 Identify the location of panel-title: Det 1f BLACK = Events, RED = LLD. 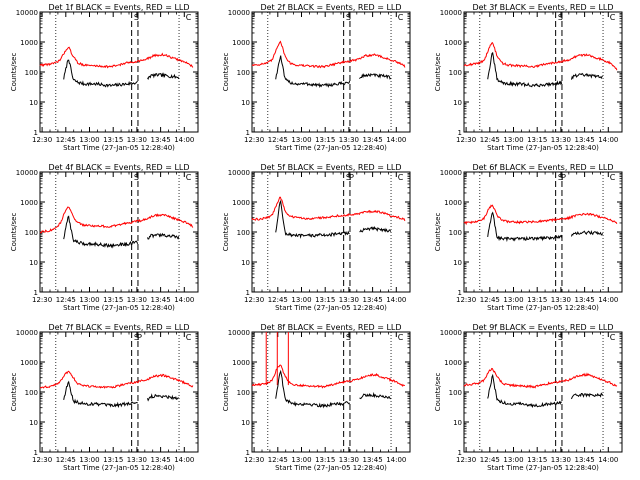
(118, 7).